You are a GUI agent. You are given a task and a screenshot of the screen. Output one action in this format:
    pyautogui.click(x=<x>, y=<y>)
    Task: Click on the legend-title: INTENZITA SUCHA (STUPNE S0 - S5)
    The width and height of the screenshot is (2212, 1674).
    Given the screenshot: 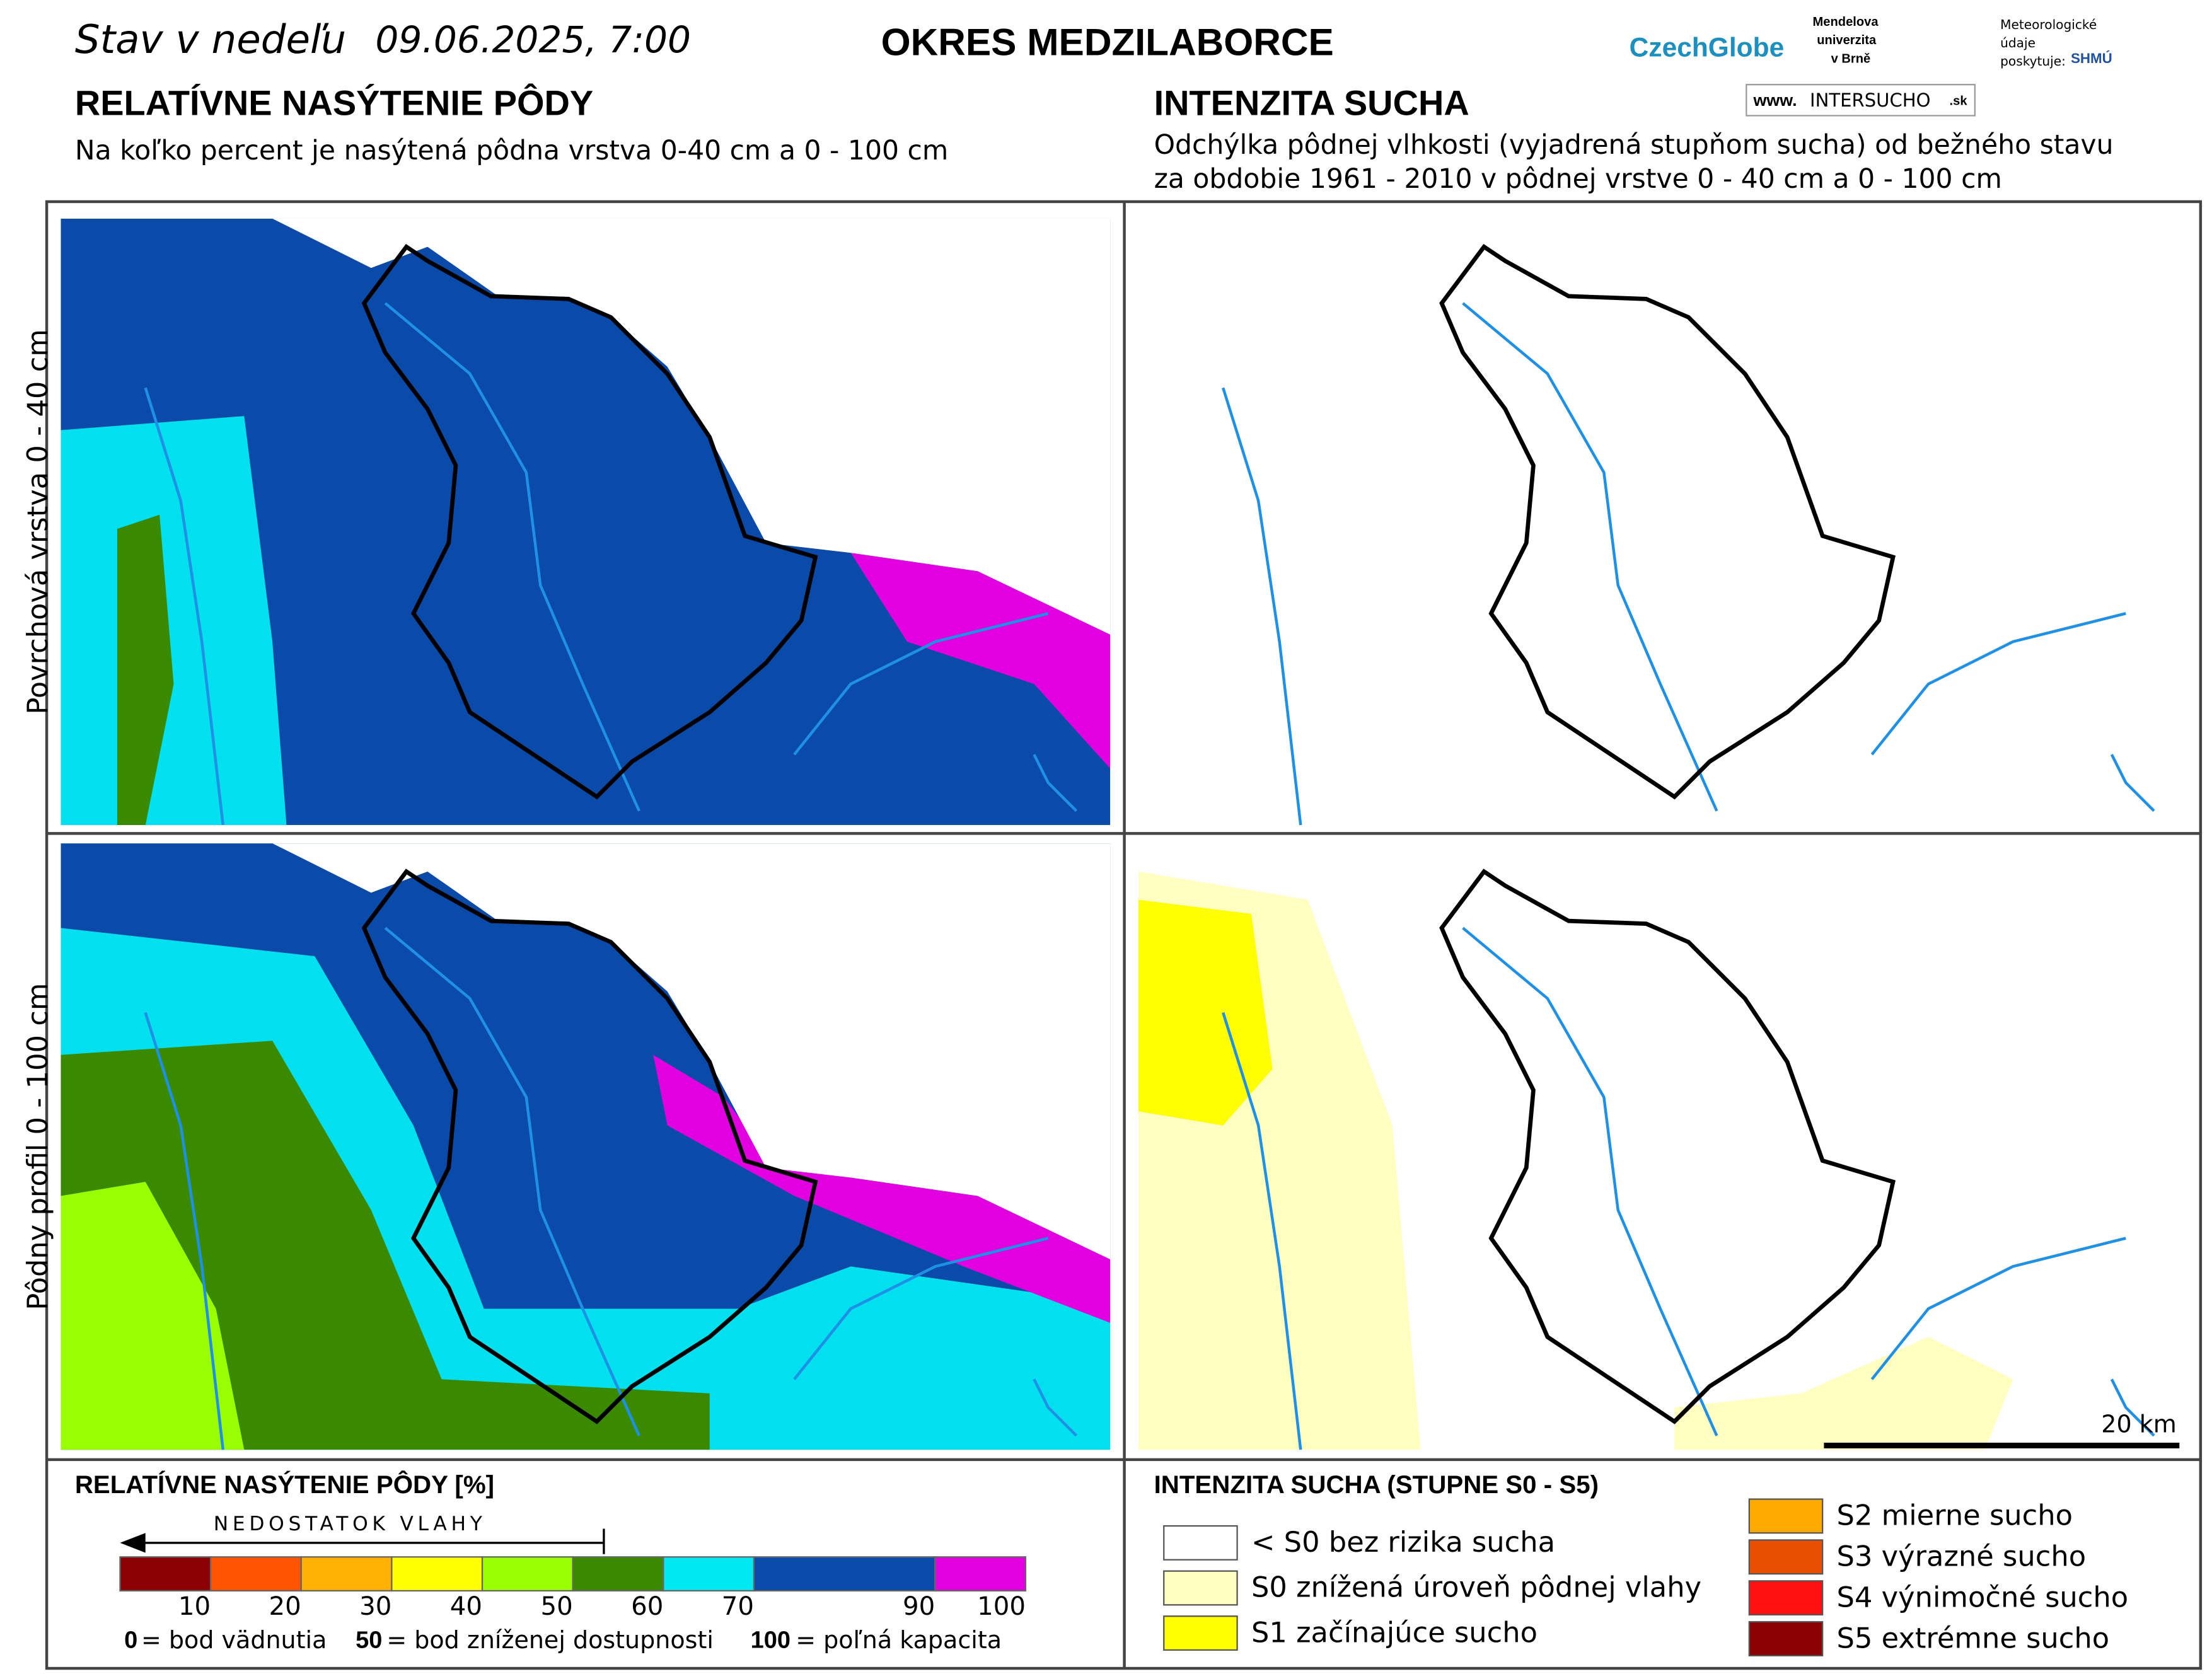 What is the action you would take?
    pyautogui.click(x=1376, y=1484)
    